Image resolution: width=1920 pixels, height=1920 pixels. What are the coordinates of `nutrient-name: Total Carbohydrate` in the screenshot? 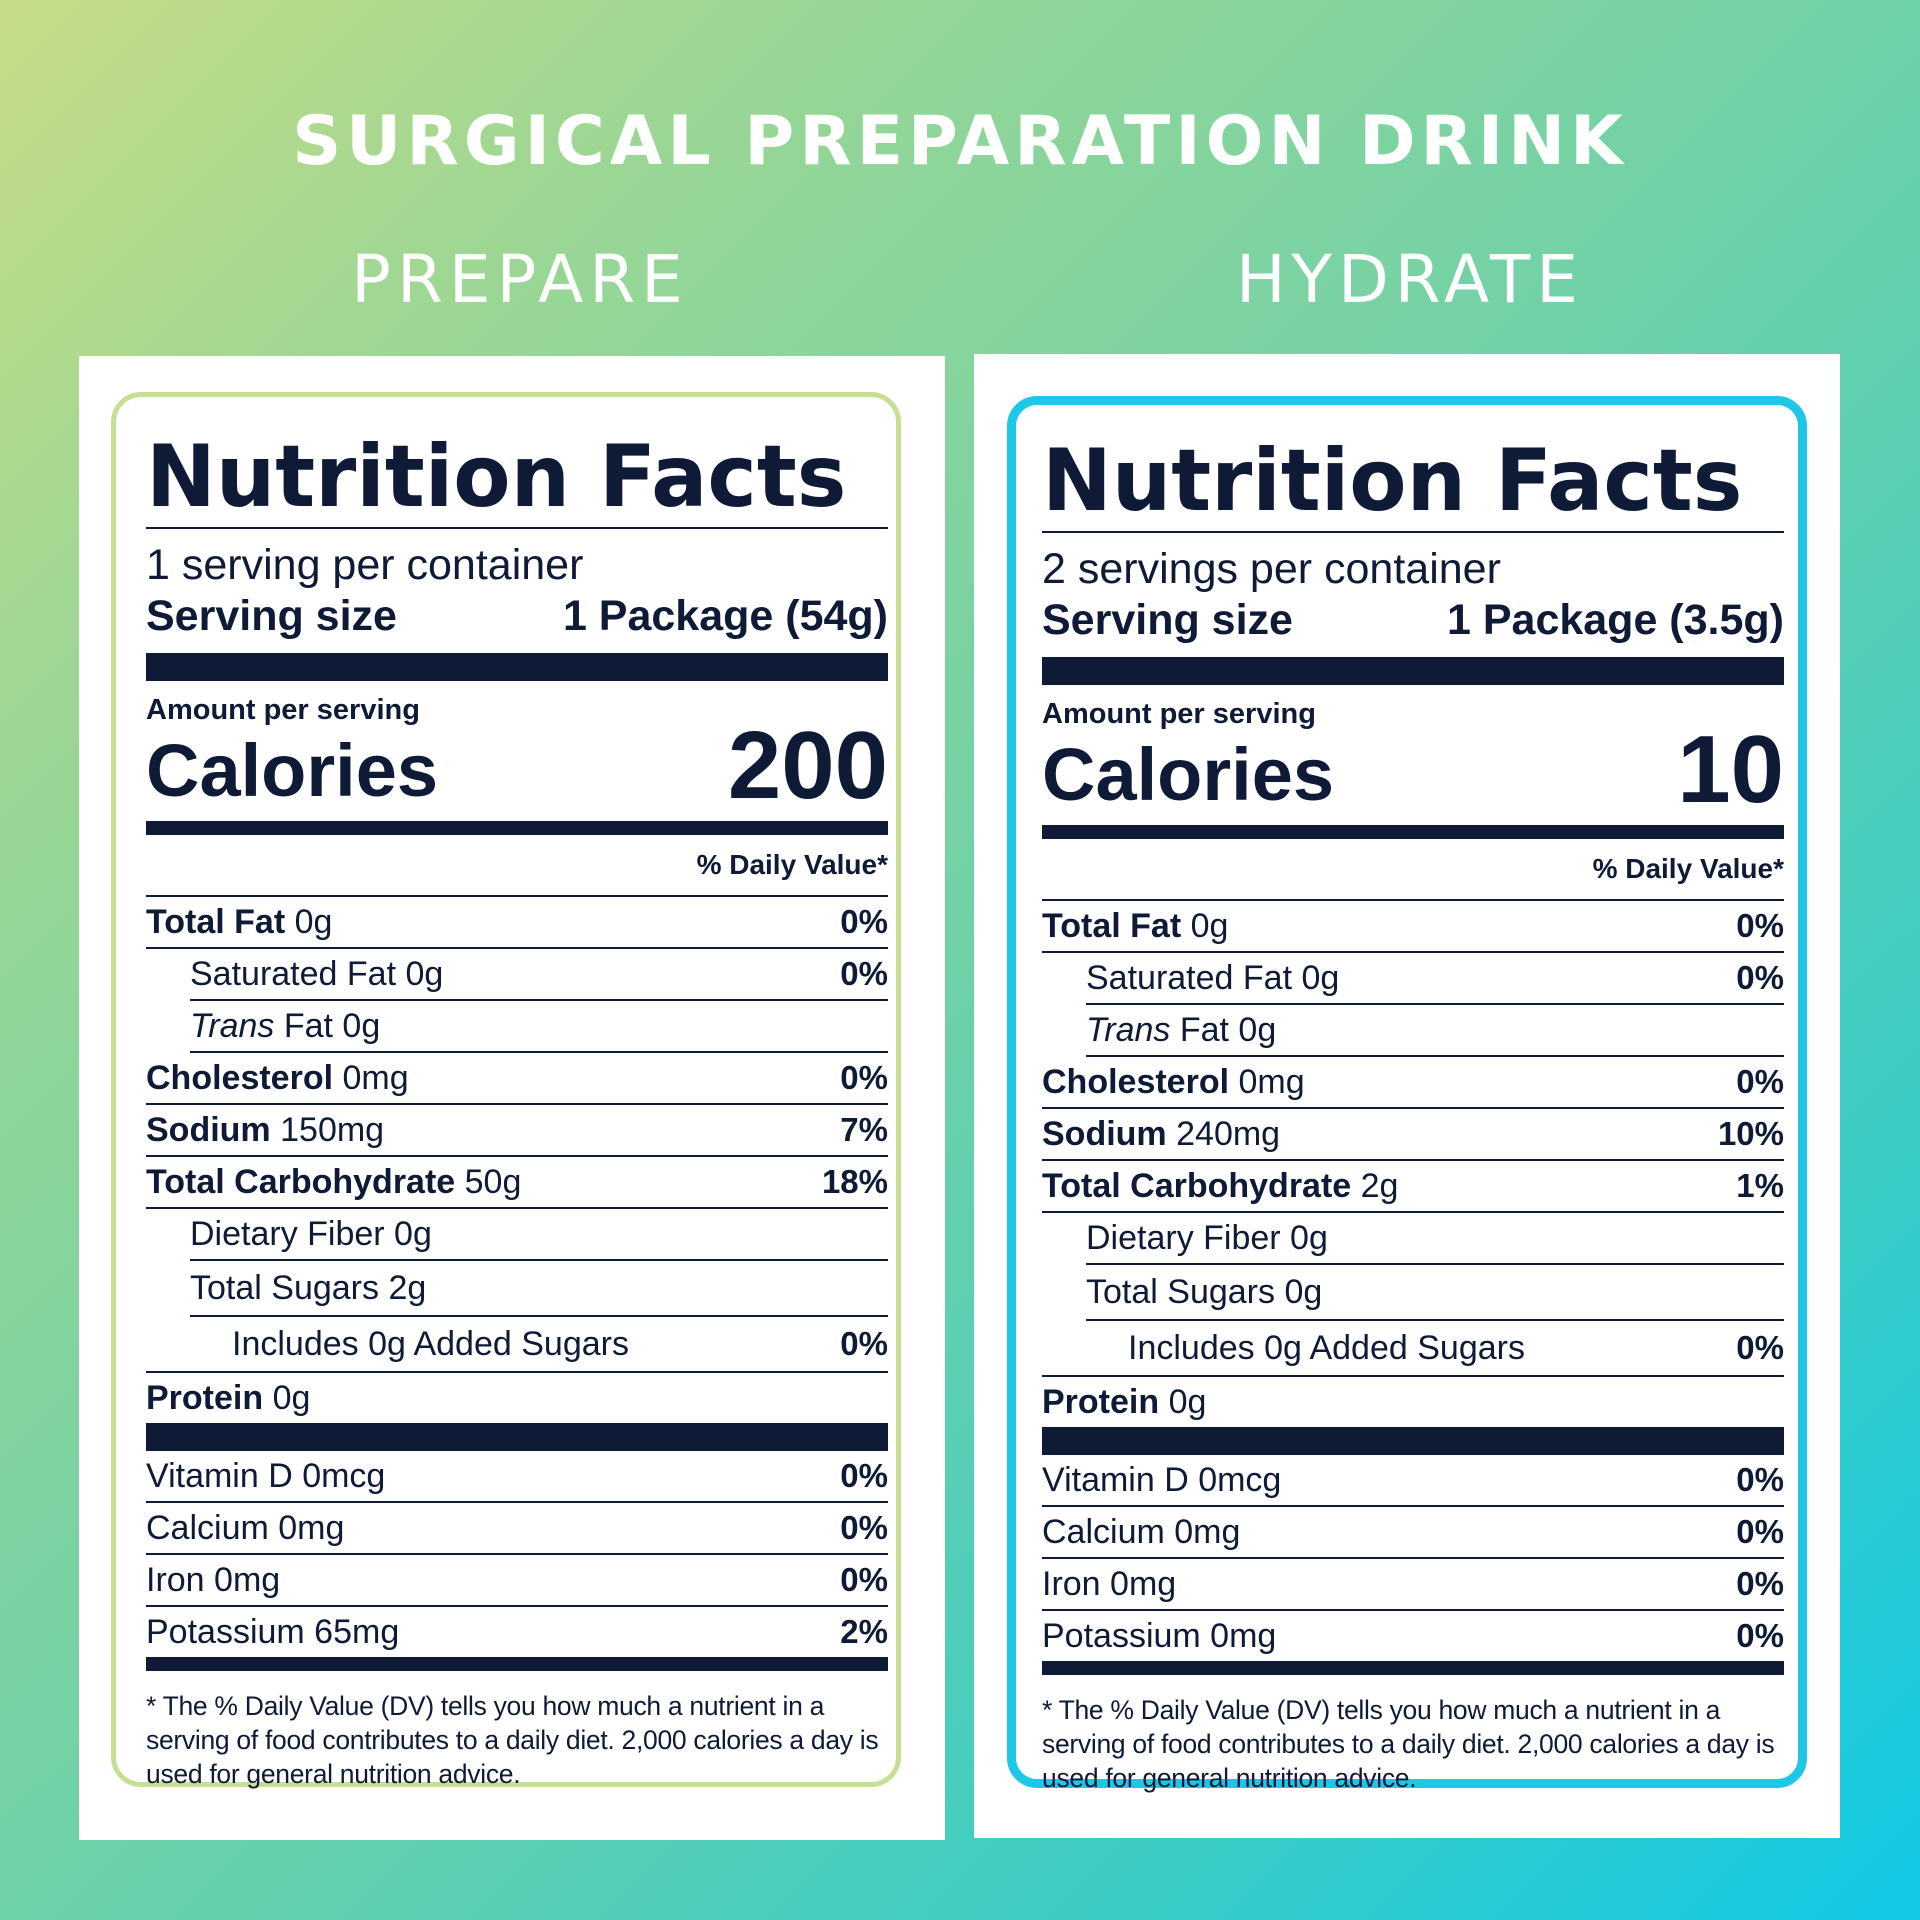 It's located at (1197, 1185).